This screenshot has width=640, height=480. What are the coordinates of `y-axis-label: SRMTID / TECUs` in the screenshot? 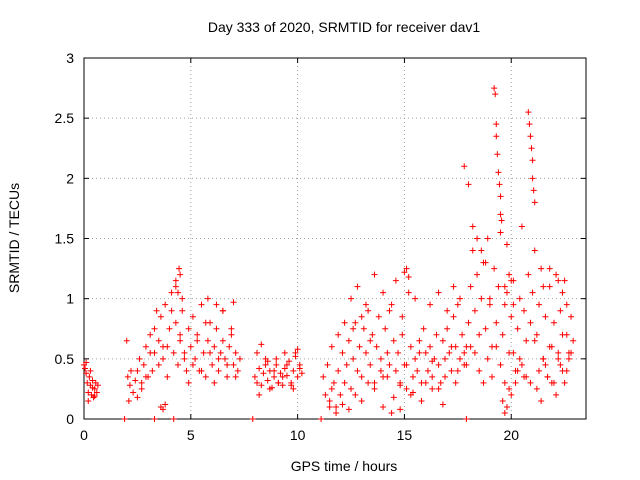 It's located at (14, 238).